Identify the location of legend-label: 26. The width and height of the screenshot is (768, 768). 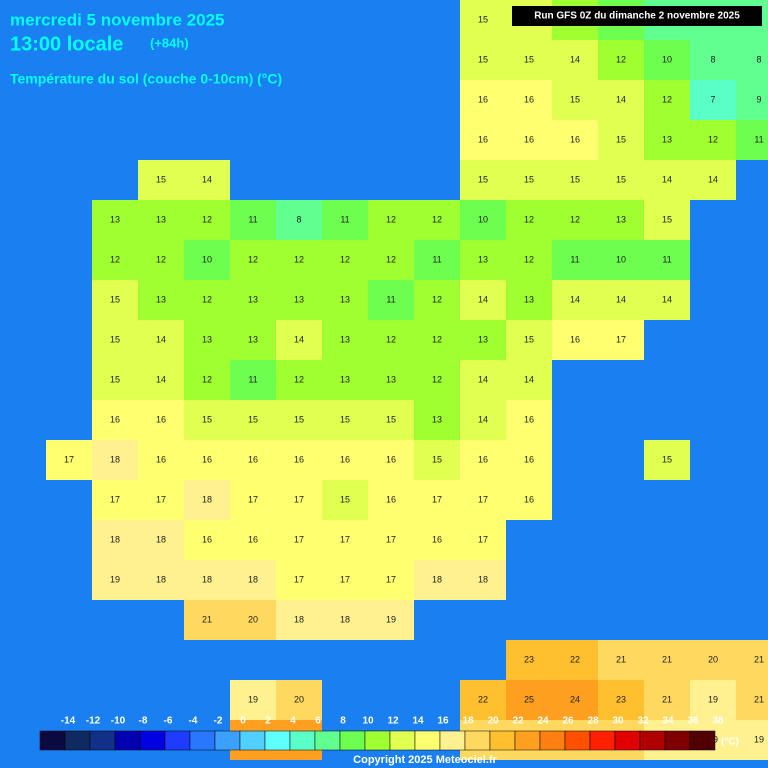
(568, 721).